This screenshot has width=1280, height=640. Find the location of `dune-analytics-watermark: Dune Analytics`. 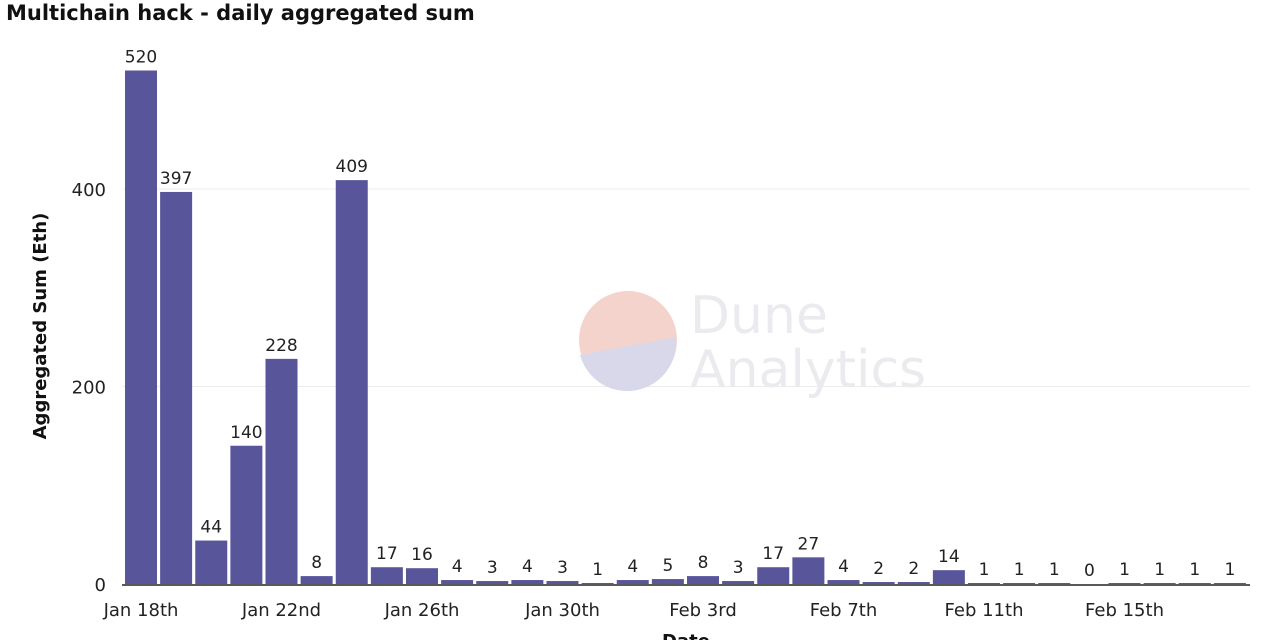

dune-analytics-watermark: Dune Analytics is located at coordinates (752, 343).